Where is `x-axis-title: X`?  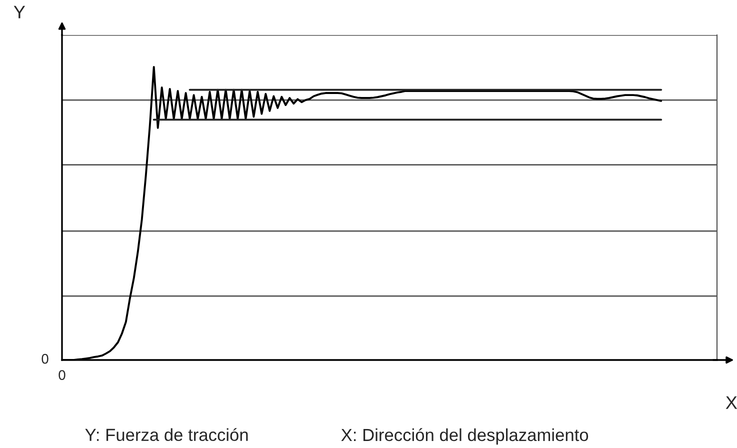
x-axis-title: X is located at coordinates (731, 402).